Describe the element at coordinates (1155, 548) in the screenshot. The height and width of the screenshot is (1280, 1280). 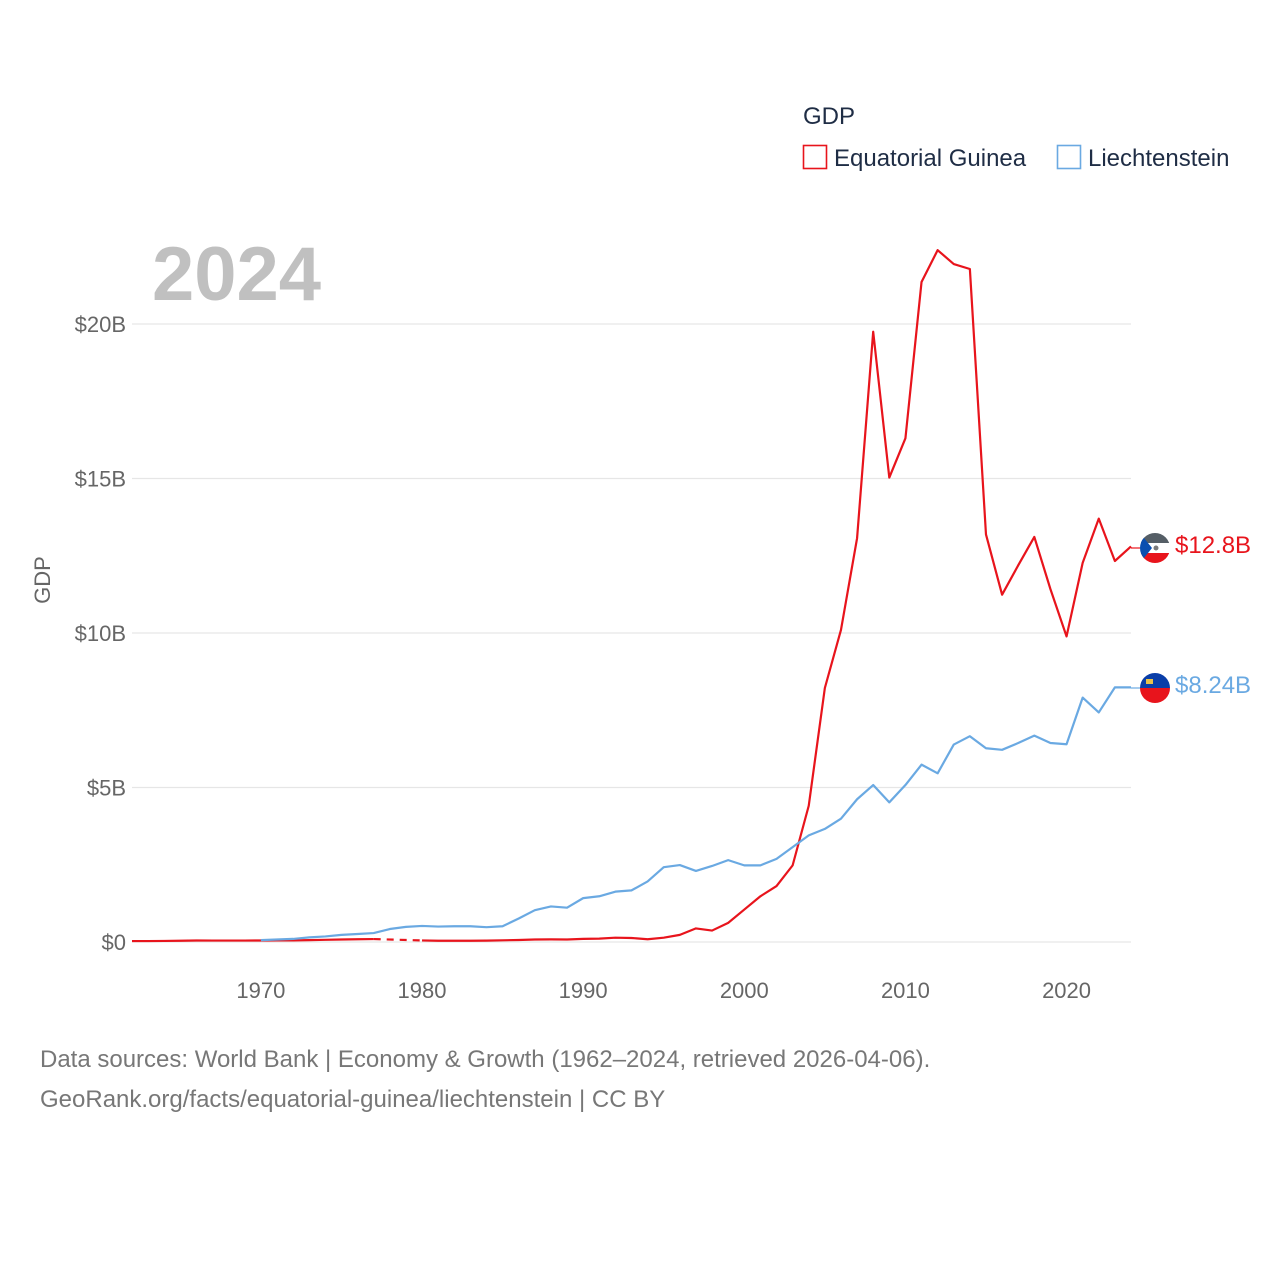
I see `equatorial-guinea-flag-icon` at that location.